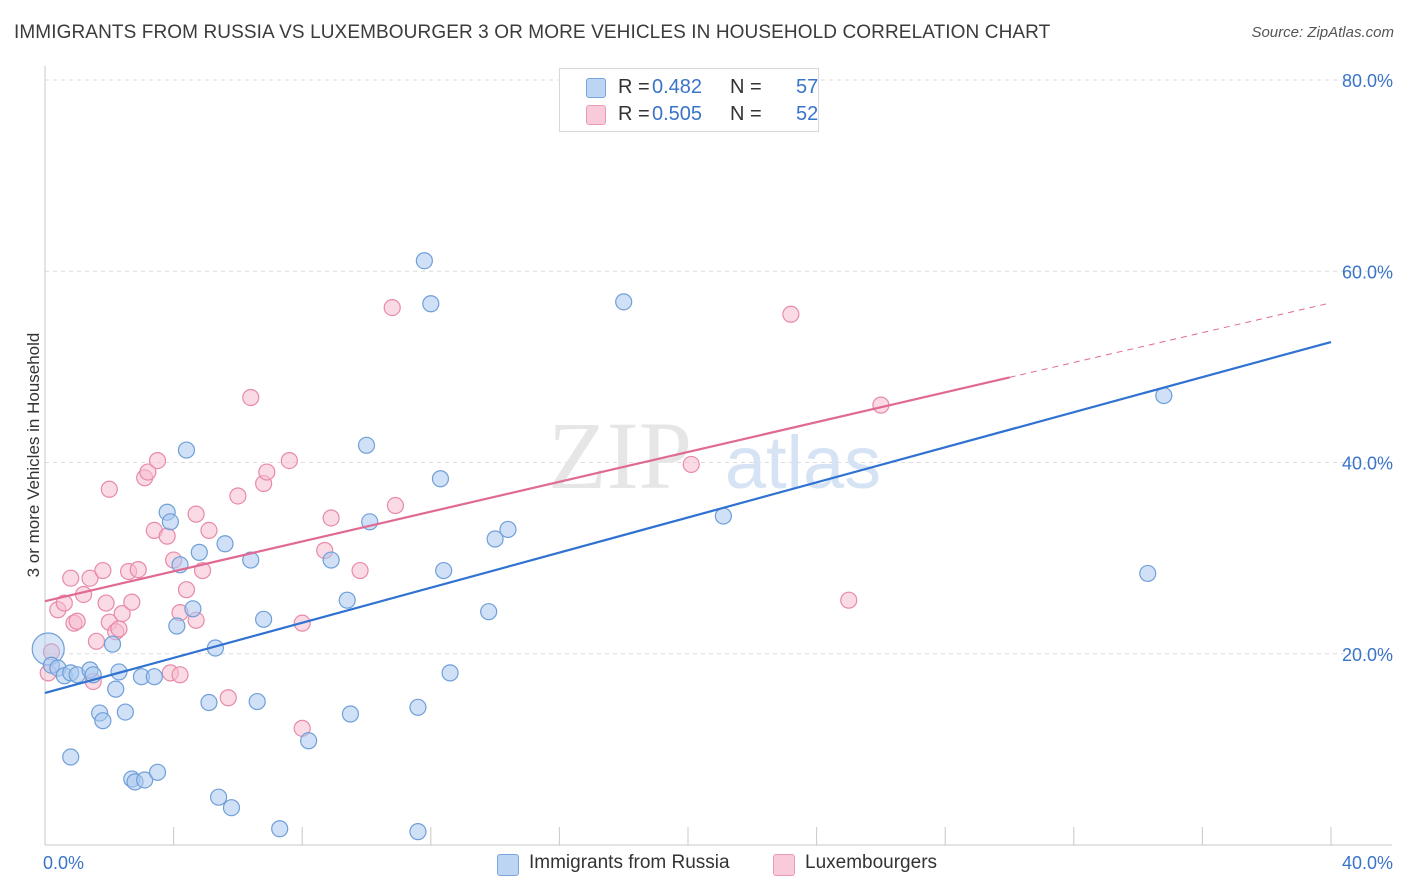 Image resolution: width=1406 pixels, height=892 pixels. What do you see at coordinates (677, 87) in the screenshot?
I see `legend-r-value: 0.482` at bounding box center [677, 87].